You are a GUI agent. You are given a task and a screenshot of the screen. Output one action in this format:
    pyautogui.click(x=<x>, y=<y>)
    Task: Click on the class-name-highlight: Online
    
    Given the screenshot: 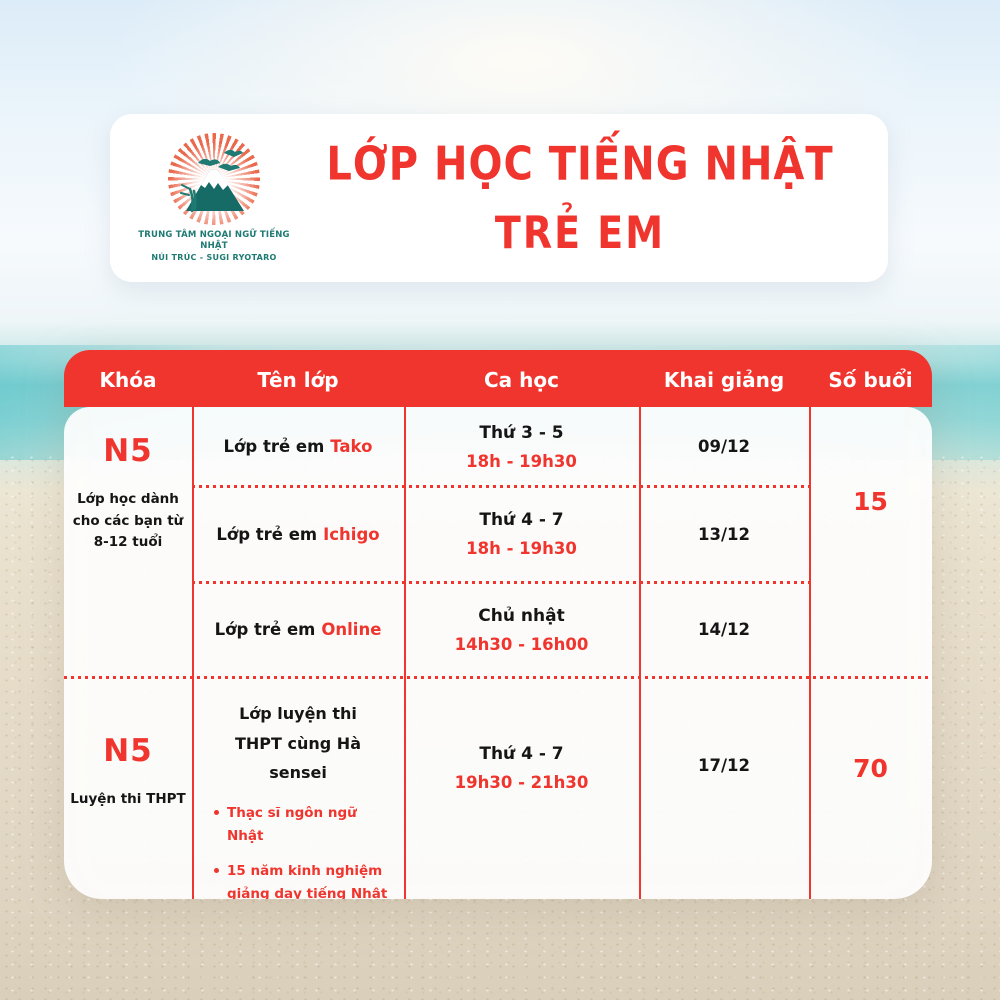 What is the action you would take?
    pyautogui.click(x=351, y=629)
    